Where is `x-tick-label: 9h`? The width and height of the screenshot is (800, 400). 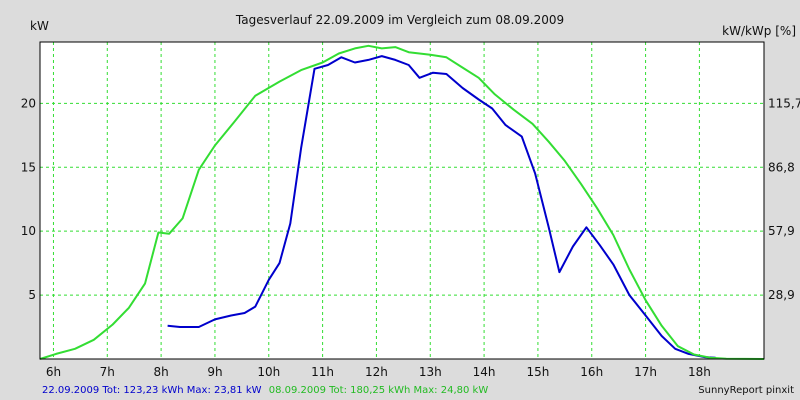 x-tick-label: 9h is located at coordinates (214, 372).